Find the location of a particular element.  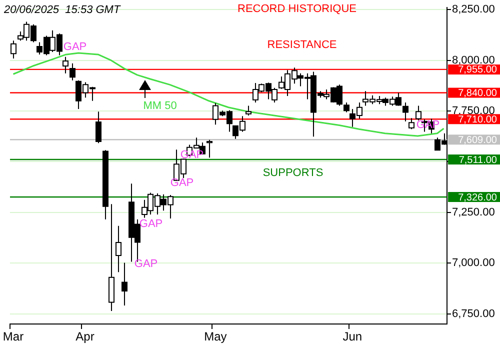

y-tick-label: 7,250.00 is located at coordinates (473, 212).